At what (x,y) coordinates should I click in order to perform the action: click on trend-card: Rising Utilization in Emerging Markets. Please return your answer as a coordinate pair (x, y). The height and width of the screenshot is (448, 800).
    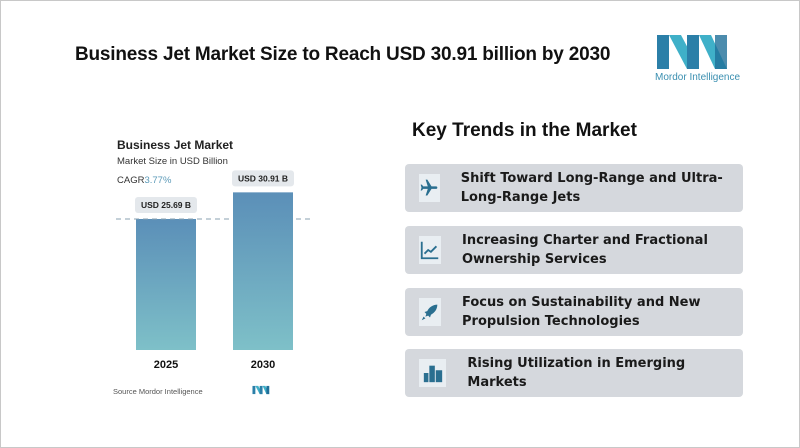
    Looking at the image, I should click on (574, 373).